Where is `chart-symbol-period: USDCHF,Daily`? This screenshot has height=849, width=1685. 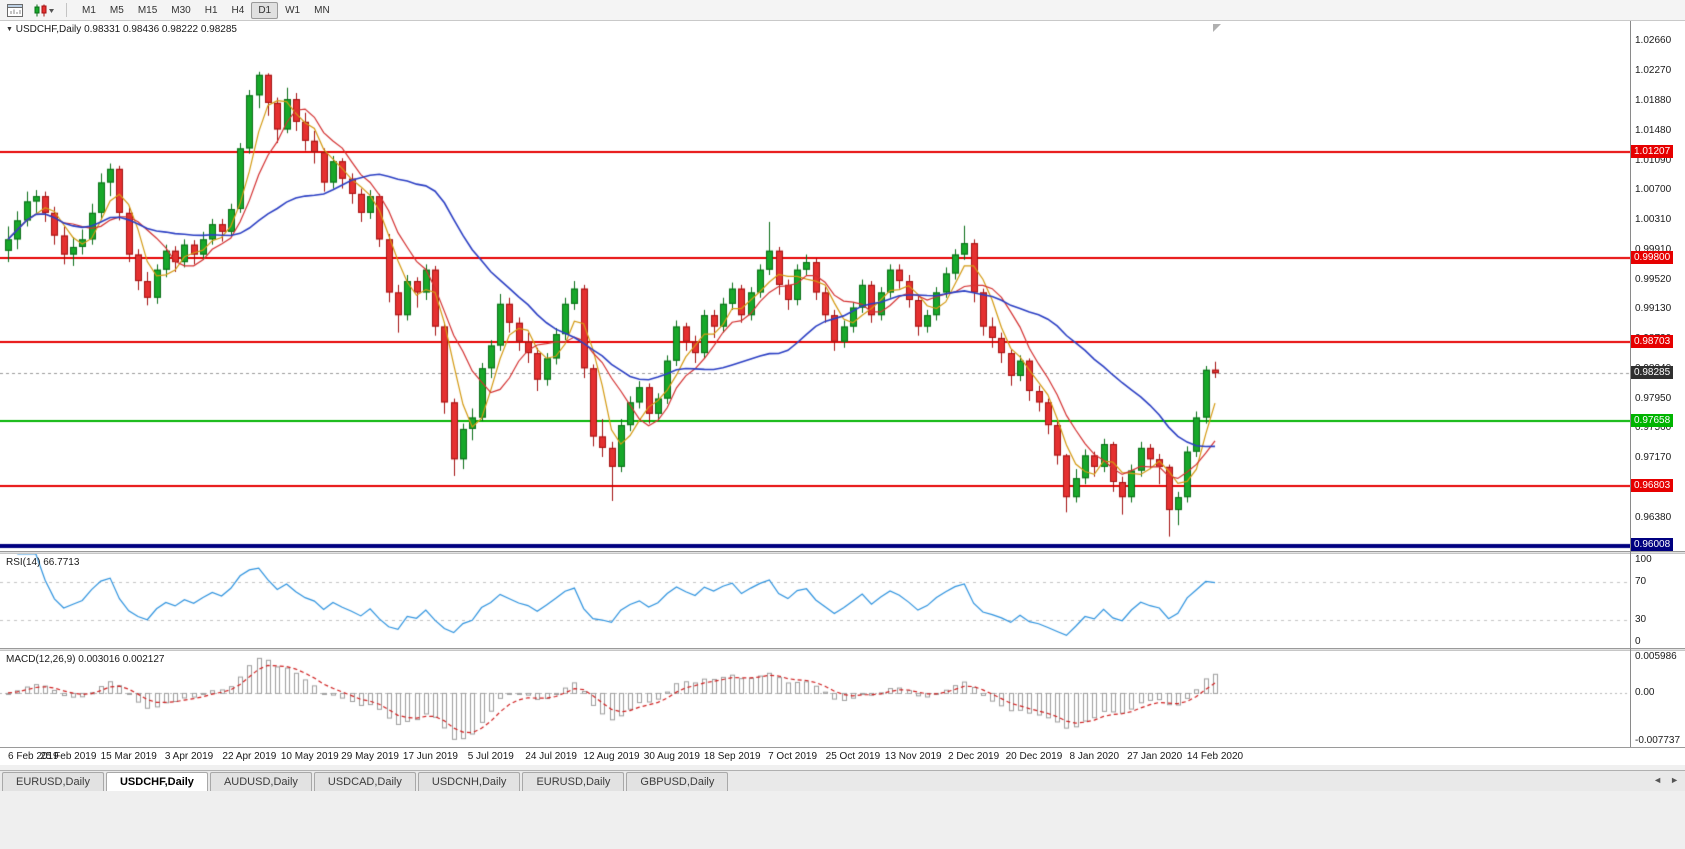
chart-symbol-period: USDCHF,Daily is located at coordinates (48, 29).